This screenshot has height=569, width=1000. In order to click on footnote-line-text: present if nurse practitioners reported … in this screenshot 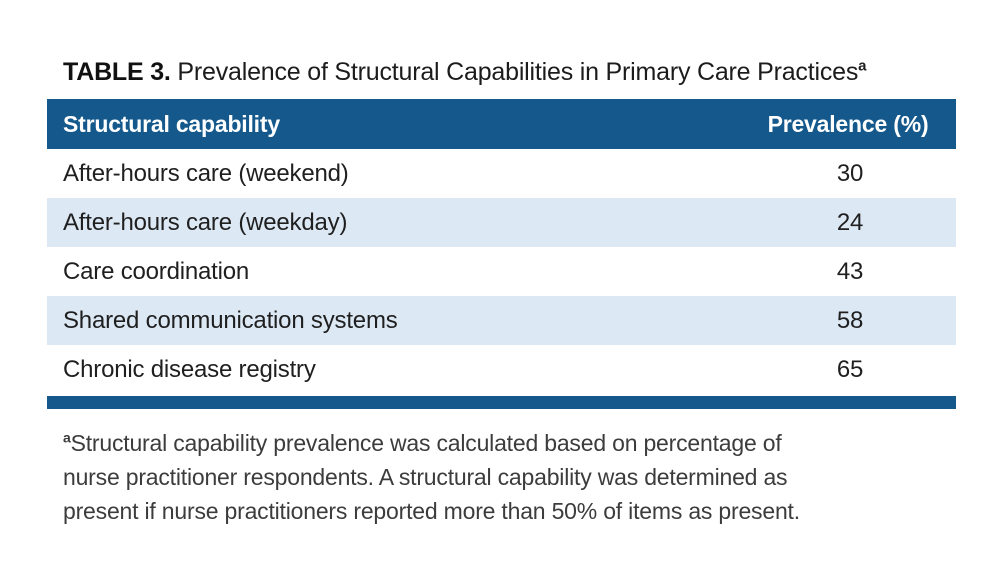, I will do `click(431, 511)`.